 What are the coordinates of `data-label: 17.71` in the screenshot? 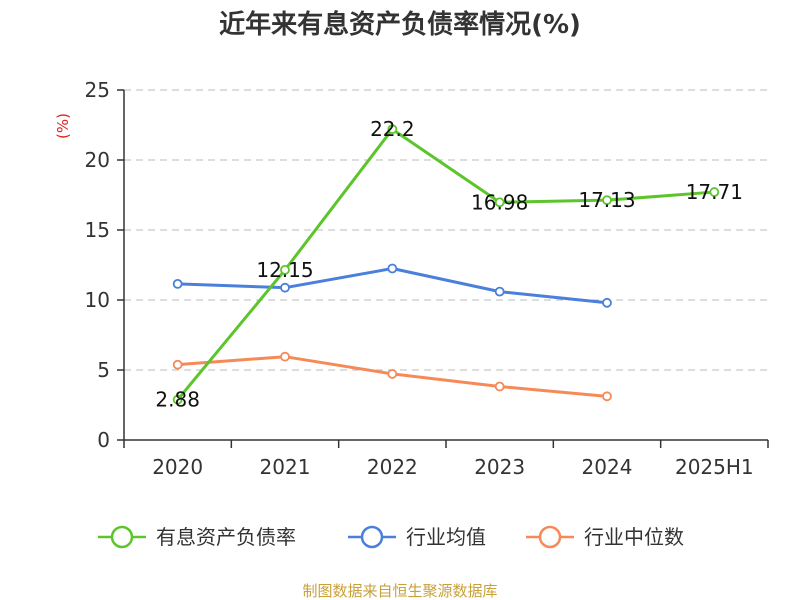 It's located at (714, 192).